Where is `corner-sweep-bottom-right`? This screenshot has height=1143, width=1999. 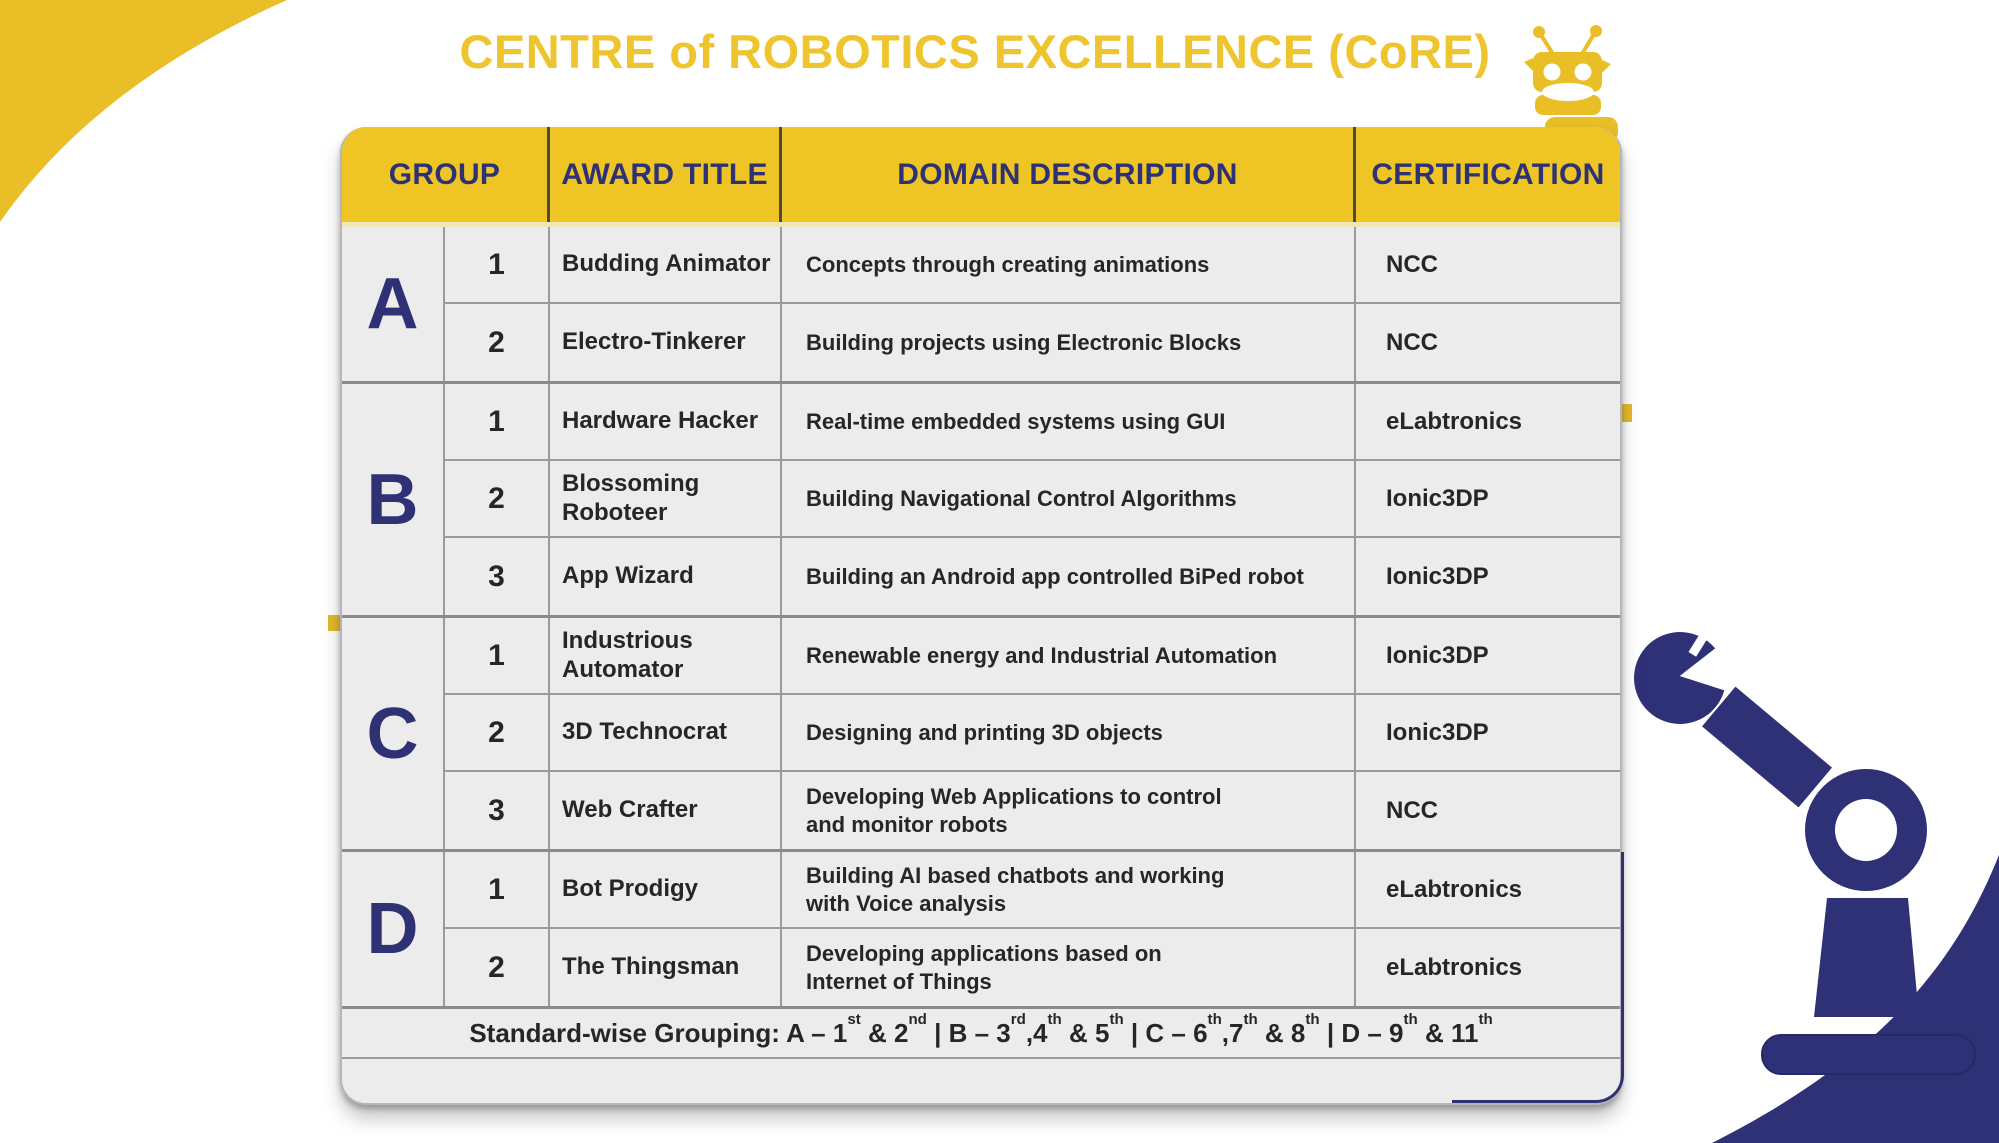
corner-sweep-bottom-right is located at coordinates (1855, 999).